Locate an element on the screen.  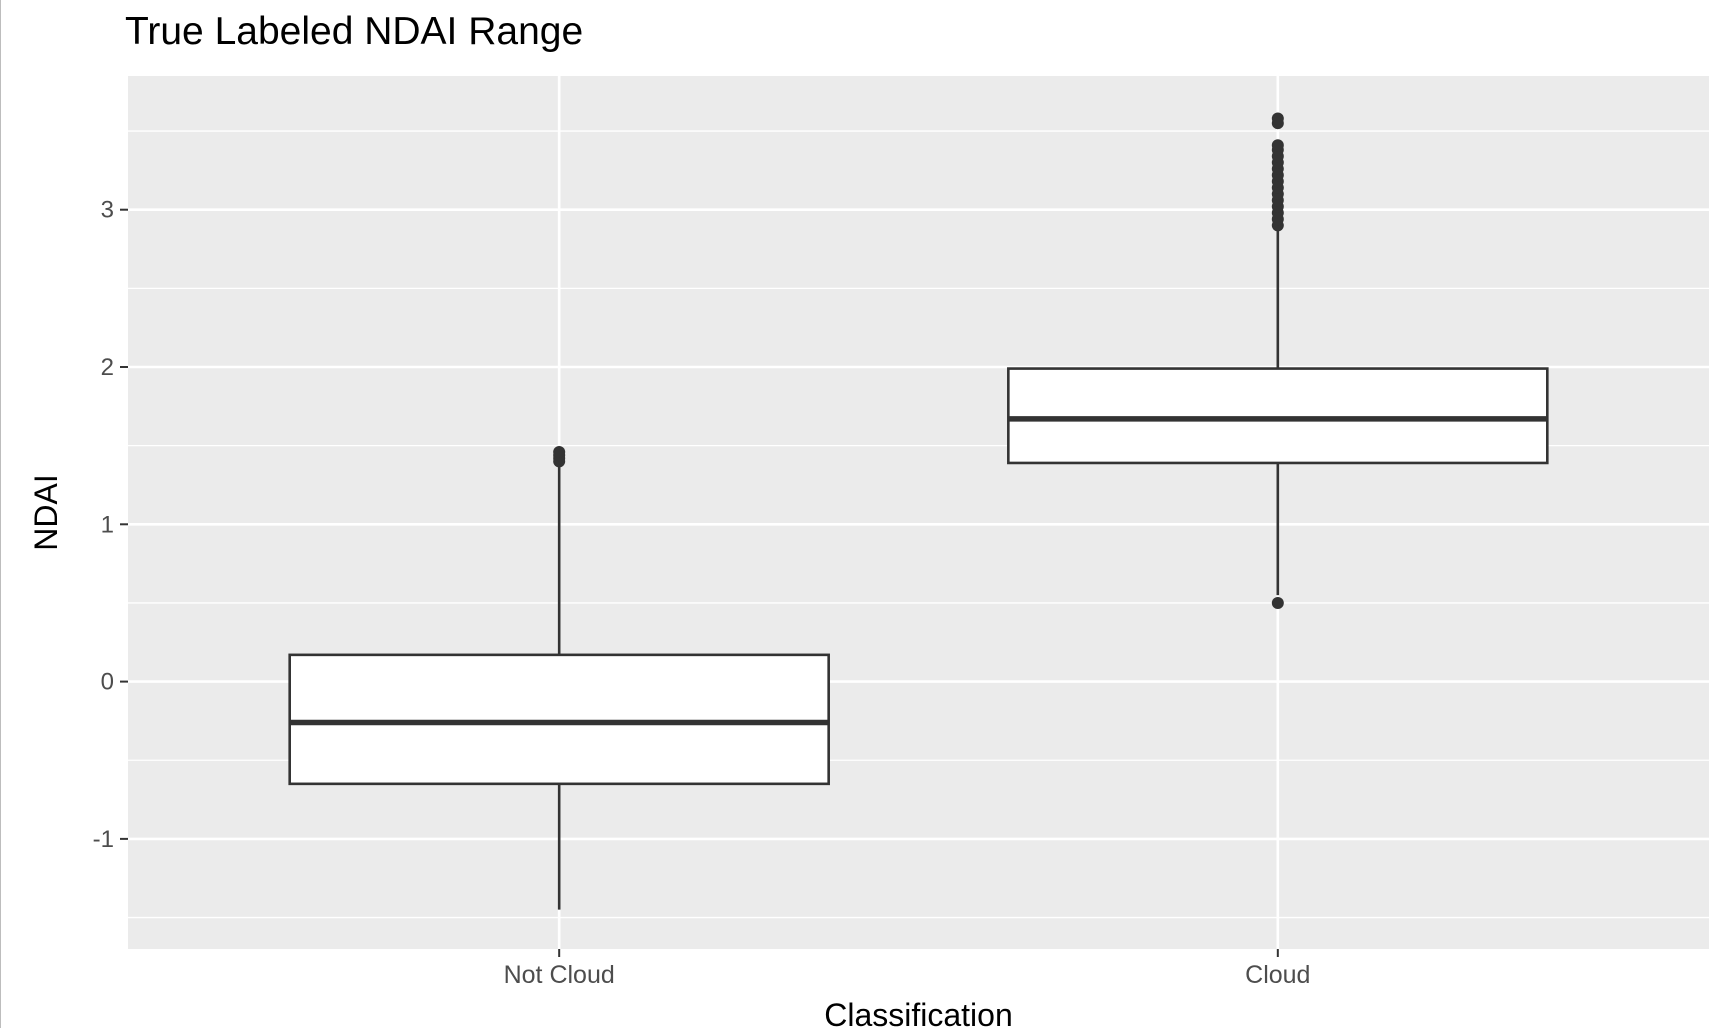
y-tick-label: 3 is located at coordinates (107, 210).